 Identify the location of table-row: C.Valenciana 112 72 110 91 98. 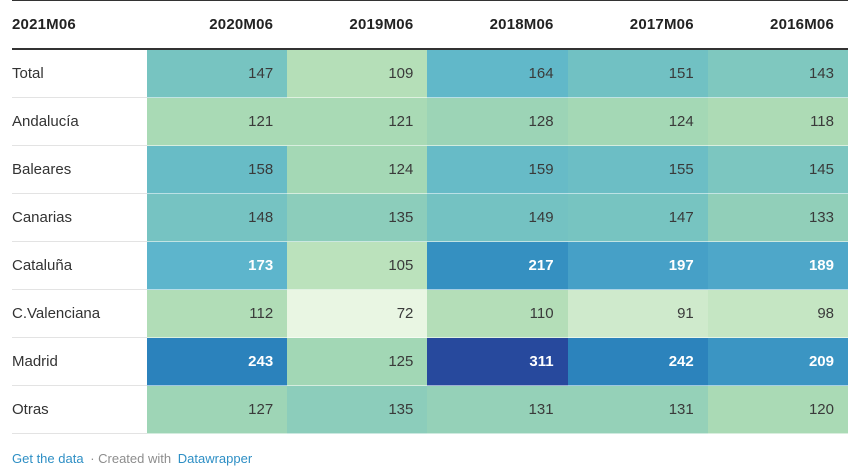
(430, 313).